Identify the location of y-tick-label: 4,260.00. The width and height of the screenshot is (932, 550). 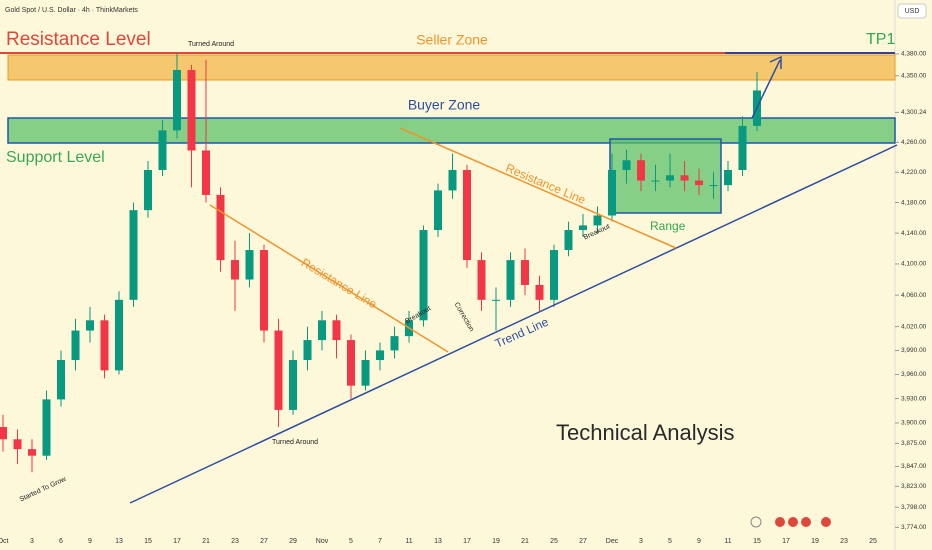
(914, 142).